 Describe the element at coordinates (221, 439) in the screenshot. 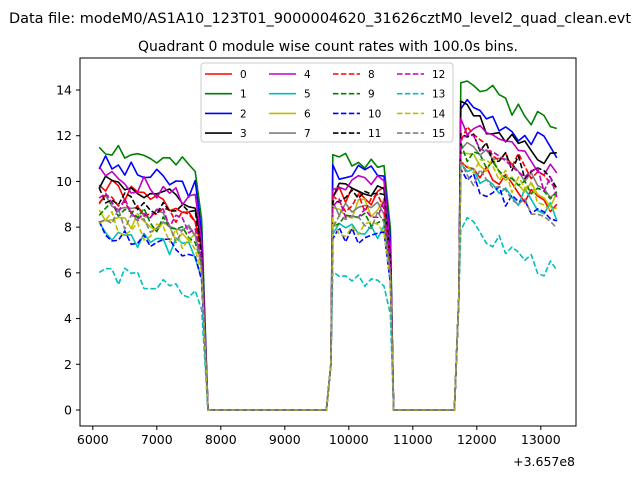

I see `x-tick-label: 8000` at that location.